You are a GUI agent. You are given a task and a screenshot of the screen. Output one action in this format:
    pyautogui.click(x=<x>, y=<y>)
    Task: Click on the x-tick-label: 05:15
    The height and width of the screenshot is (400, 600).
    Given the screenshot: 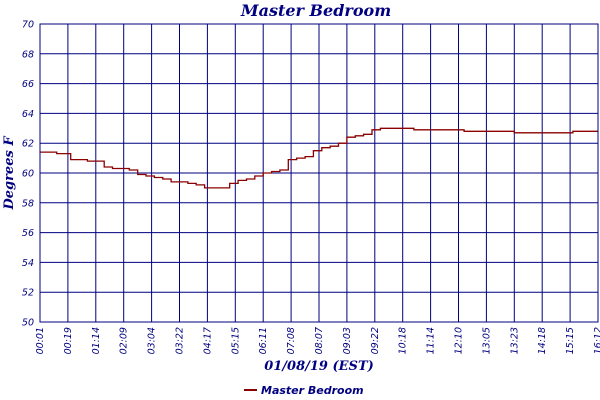 What is the action you would take?
    pyautogui.click(x=235, y=340)
    